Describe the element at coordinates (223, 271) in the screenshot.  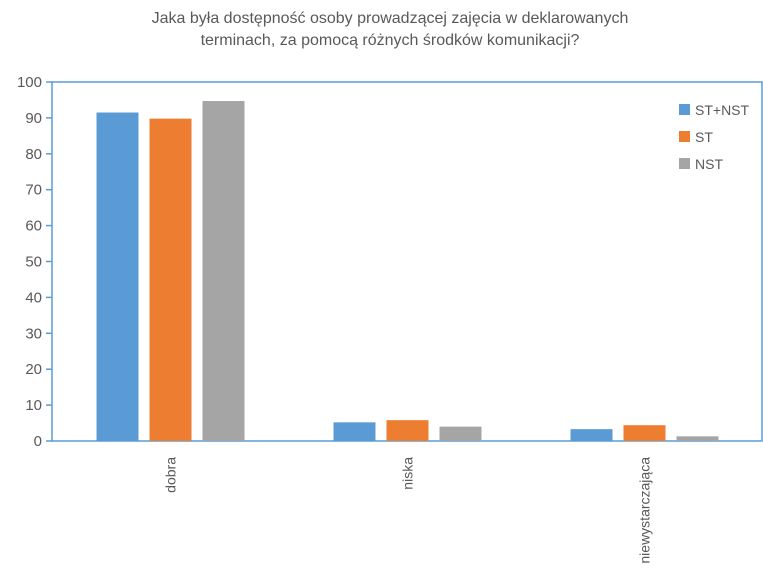
I see `bar-nst-dobra` at that location.